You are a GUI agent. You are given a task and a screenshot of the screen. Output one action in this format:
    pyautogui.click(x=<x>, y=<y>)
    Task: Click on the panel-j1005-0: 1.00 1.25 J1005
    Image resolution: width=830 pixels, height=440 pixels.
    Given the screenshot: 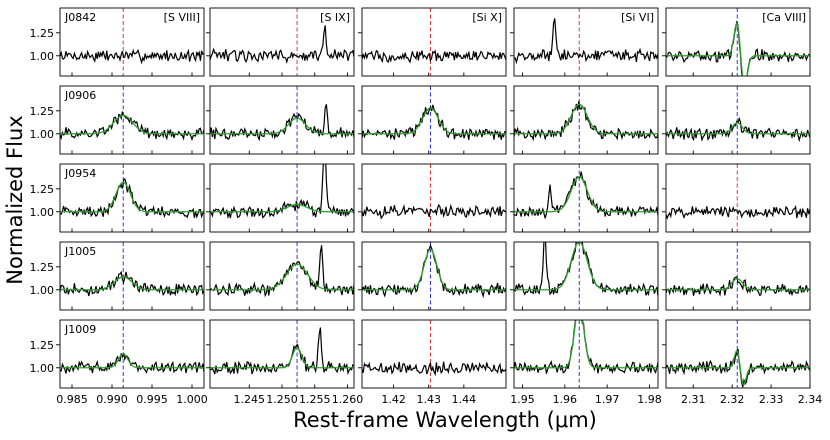 What is the action you would take?
    pyautogui.click(x=117, y=276)
    